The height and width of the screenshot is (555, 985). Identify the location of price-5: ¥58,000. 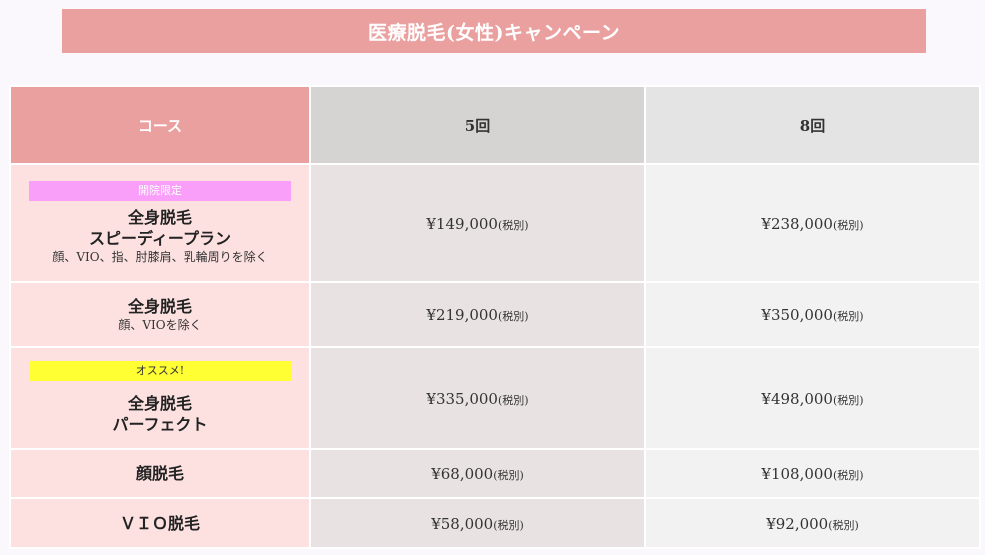
(462, 523).